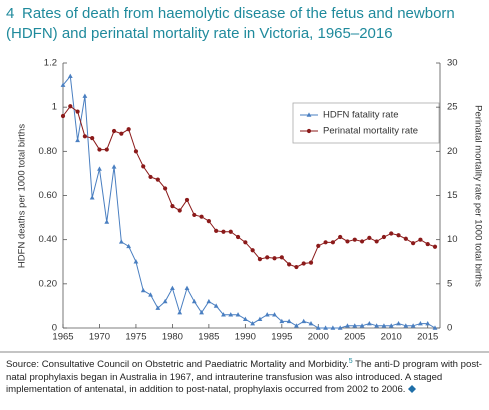 The height and width of the screenshot is (410, 489). Describe the element at coordinates (54, 328) in the screenshot. I see `y-tick-label: 0` at that location.